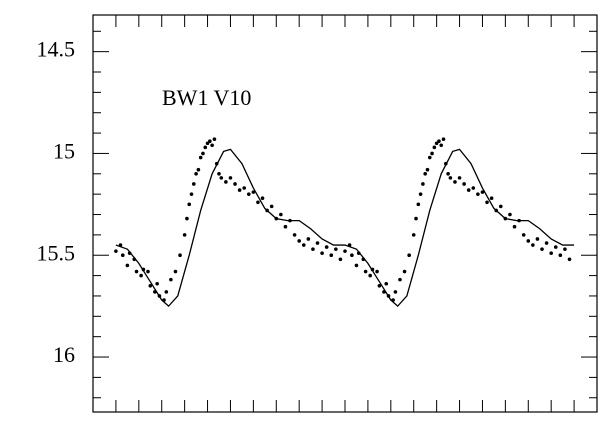 The width and height of the screenshot is (605, 424). What do you see at coordinates (56, 49) in the screenshot?
I see `y-tick-label: 14.5` at bounding box center [56, 49].